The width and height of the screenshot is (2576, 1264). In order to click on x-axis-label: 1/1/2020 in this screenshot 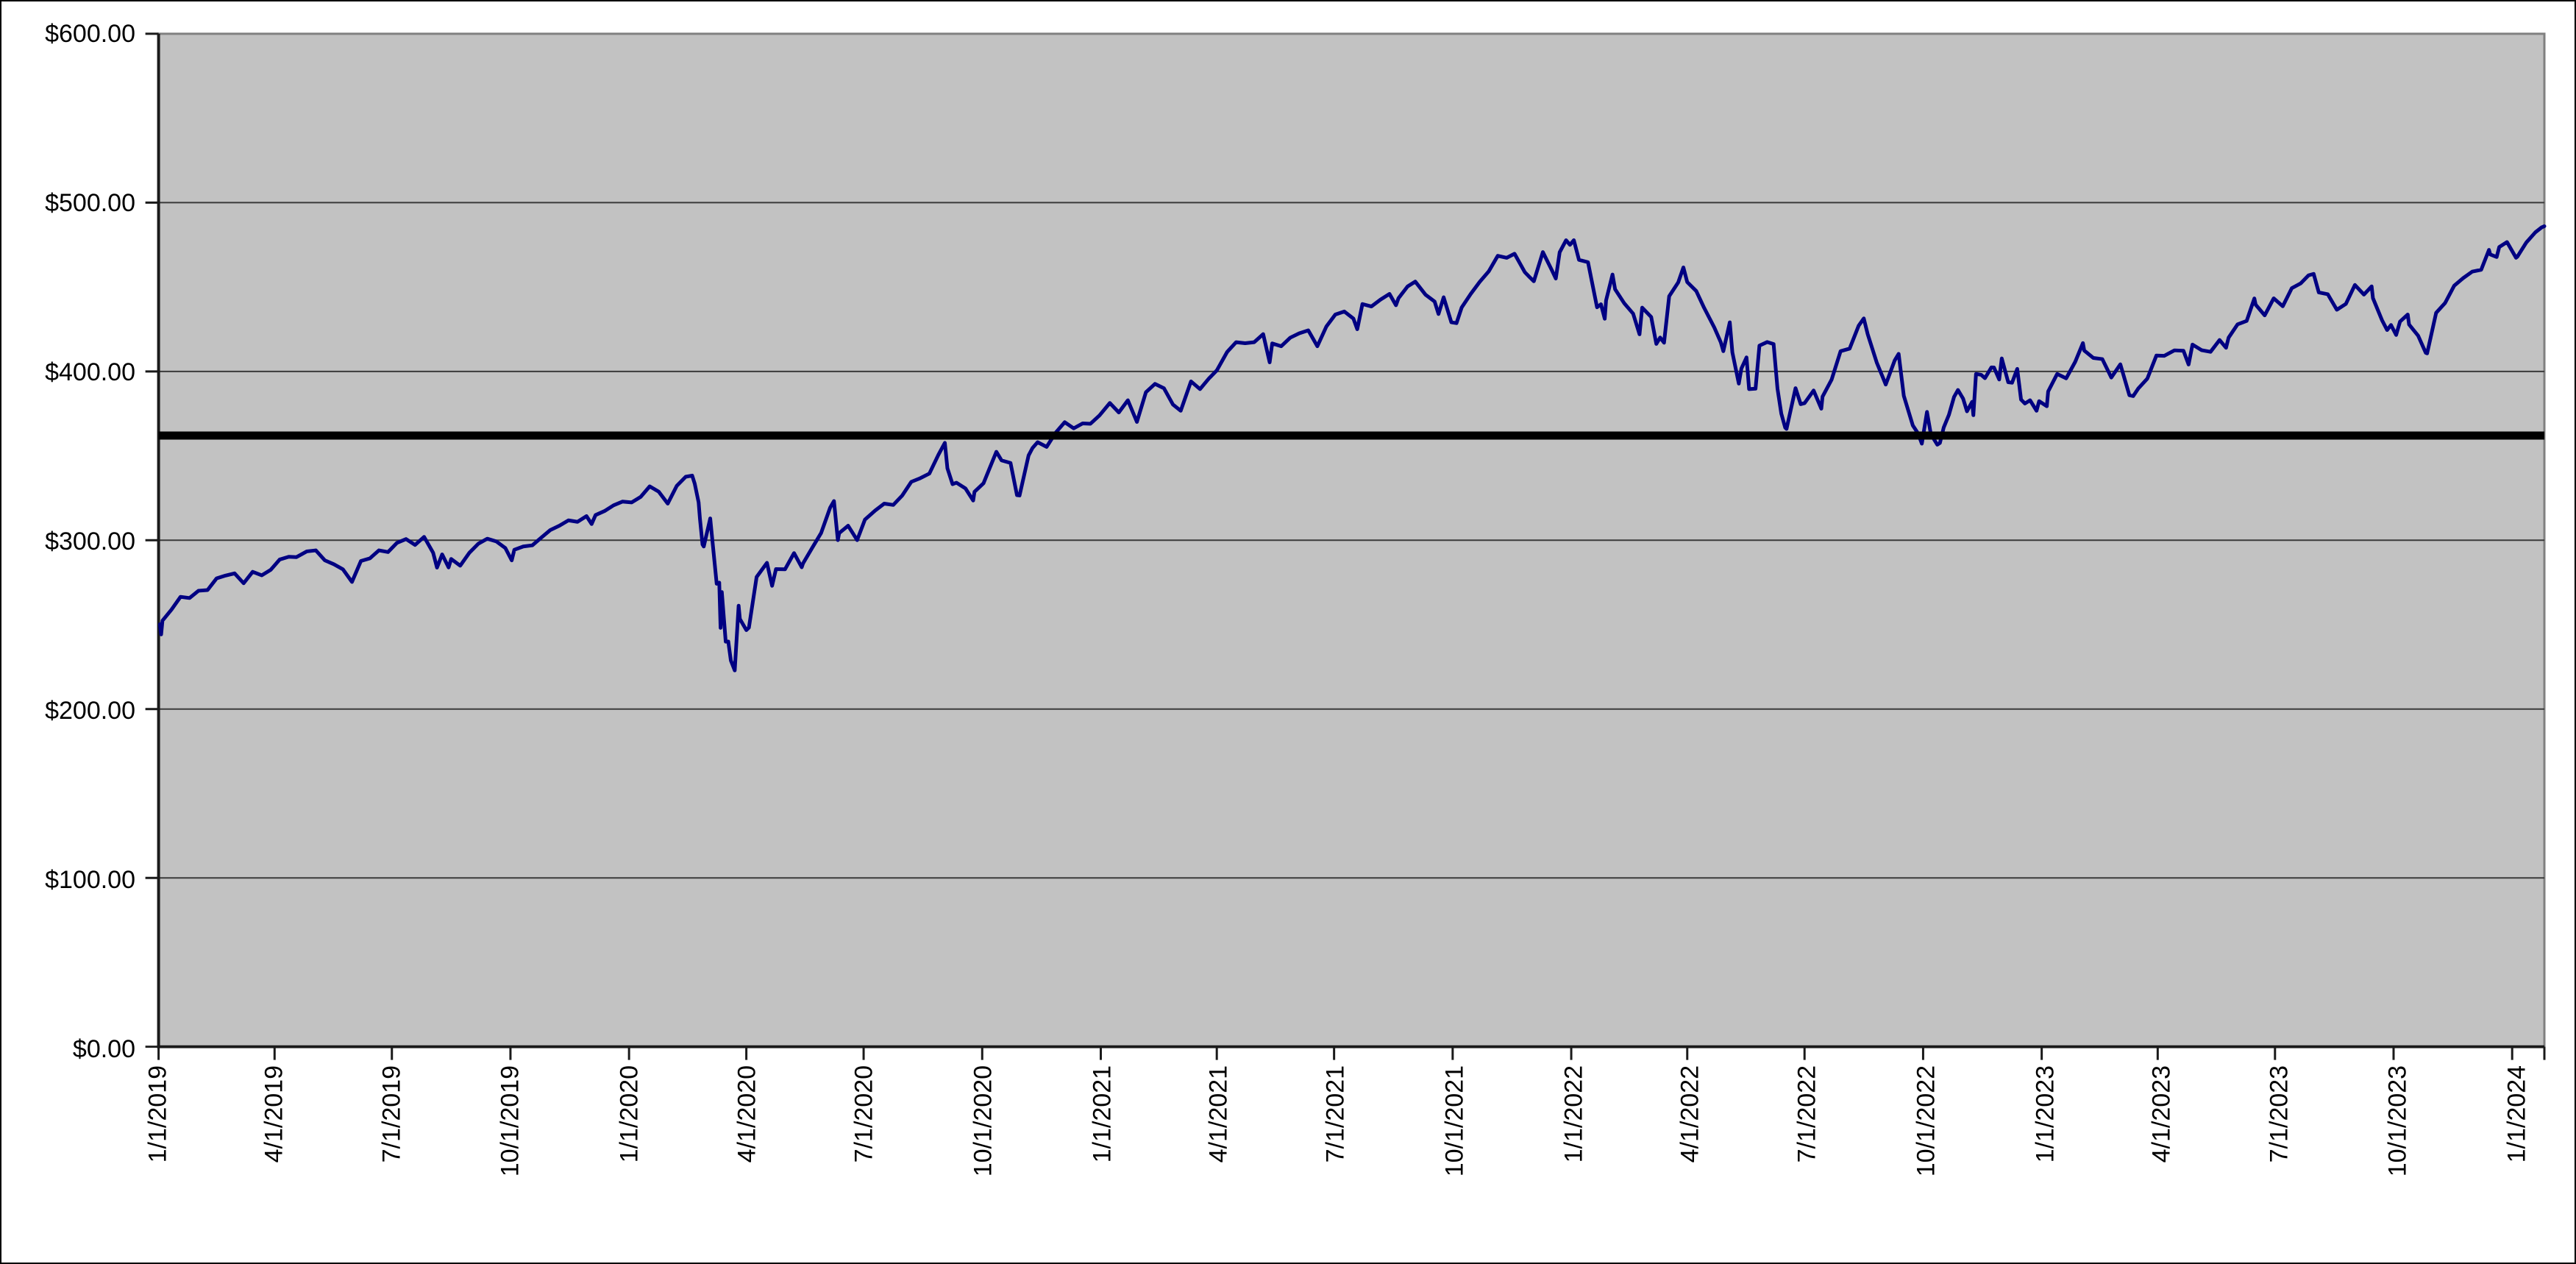, I will do `click(629, 1114)`.